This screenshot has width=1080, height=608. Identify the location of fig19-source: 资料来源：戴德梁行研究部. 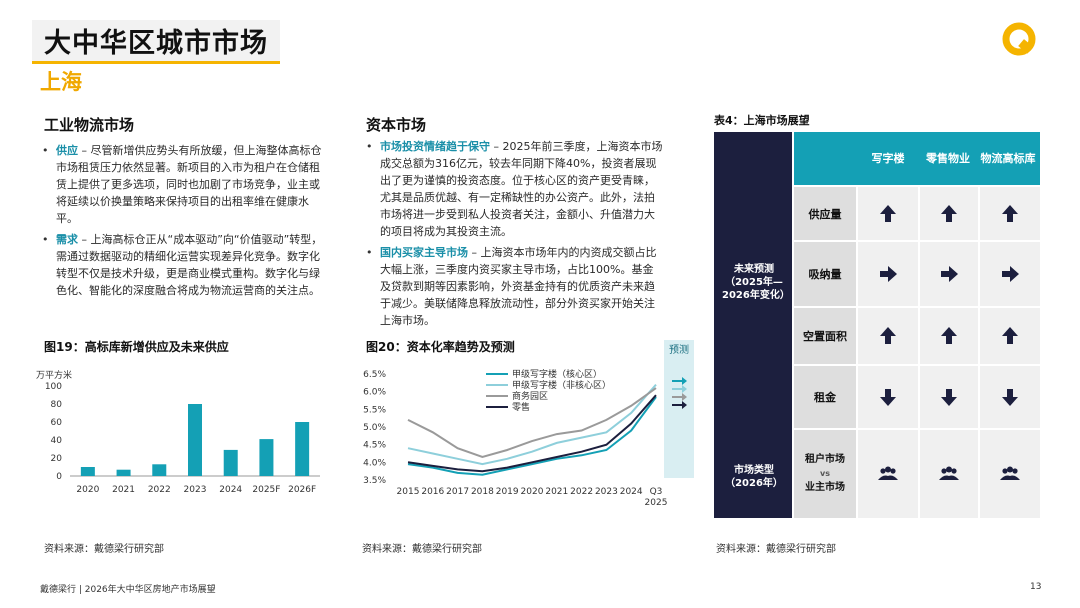
(104, 549).